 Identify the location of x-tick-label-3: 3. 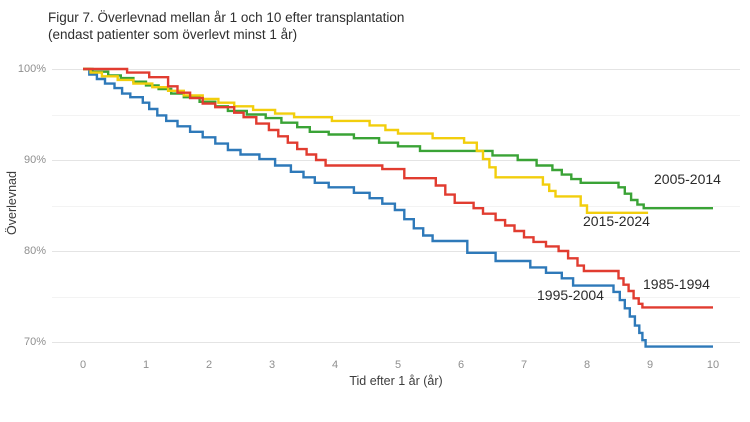
(272, 365).